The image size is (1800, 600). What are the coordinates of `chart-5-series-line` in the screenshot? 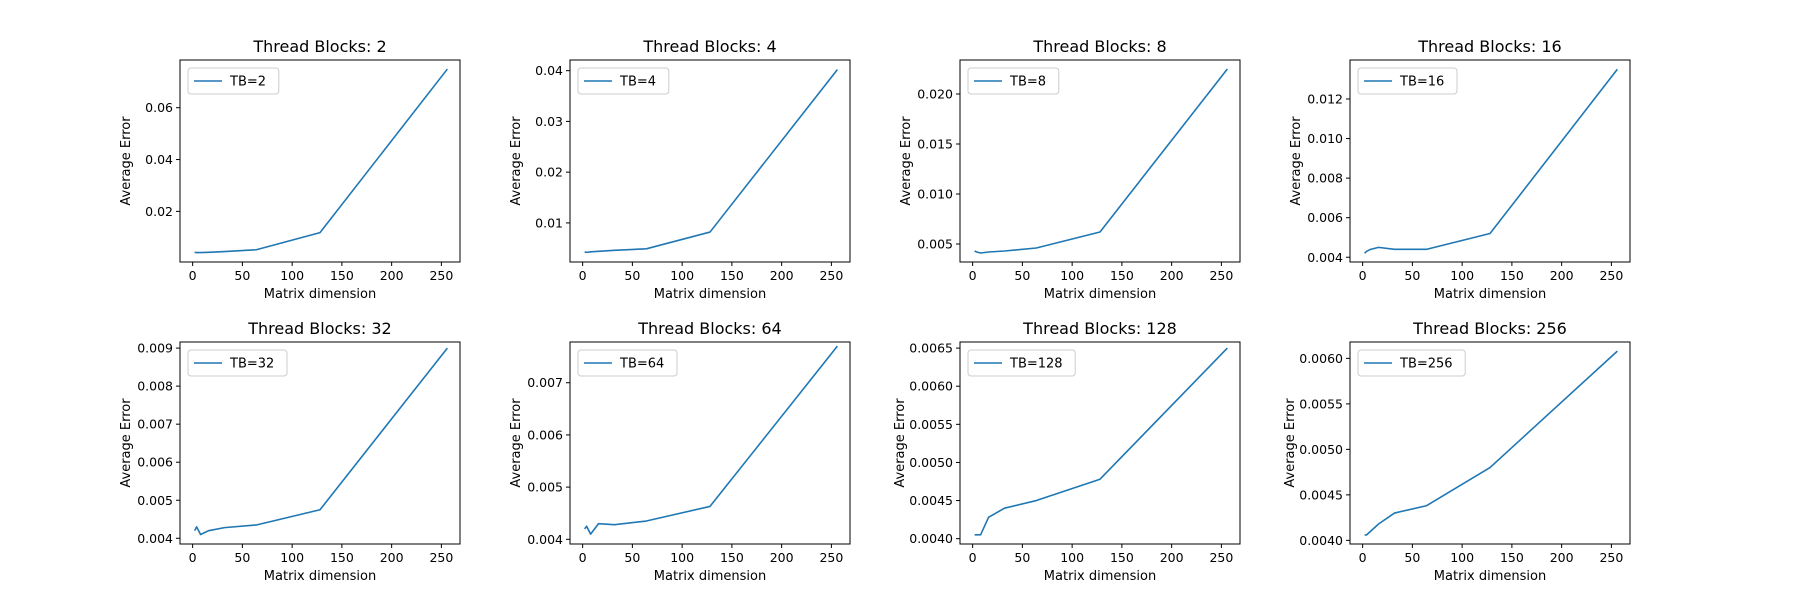 It's located at (320, 441).